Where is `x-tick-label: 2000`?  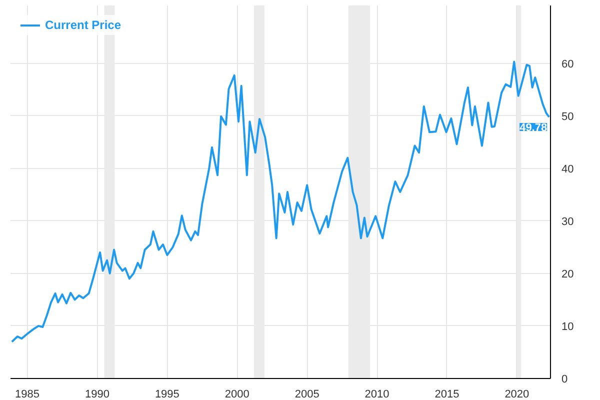
x-tick-label: 2000 is located at coordinates (237, 394).